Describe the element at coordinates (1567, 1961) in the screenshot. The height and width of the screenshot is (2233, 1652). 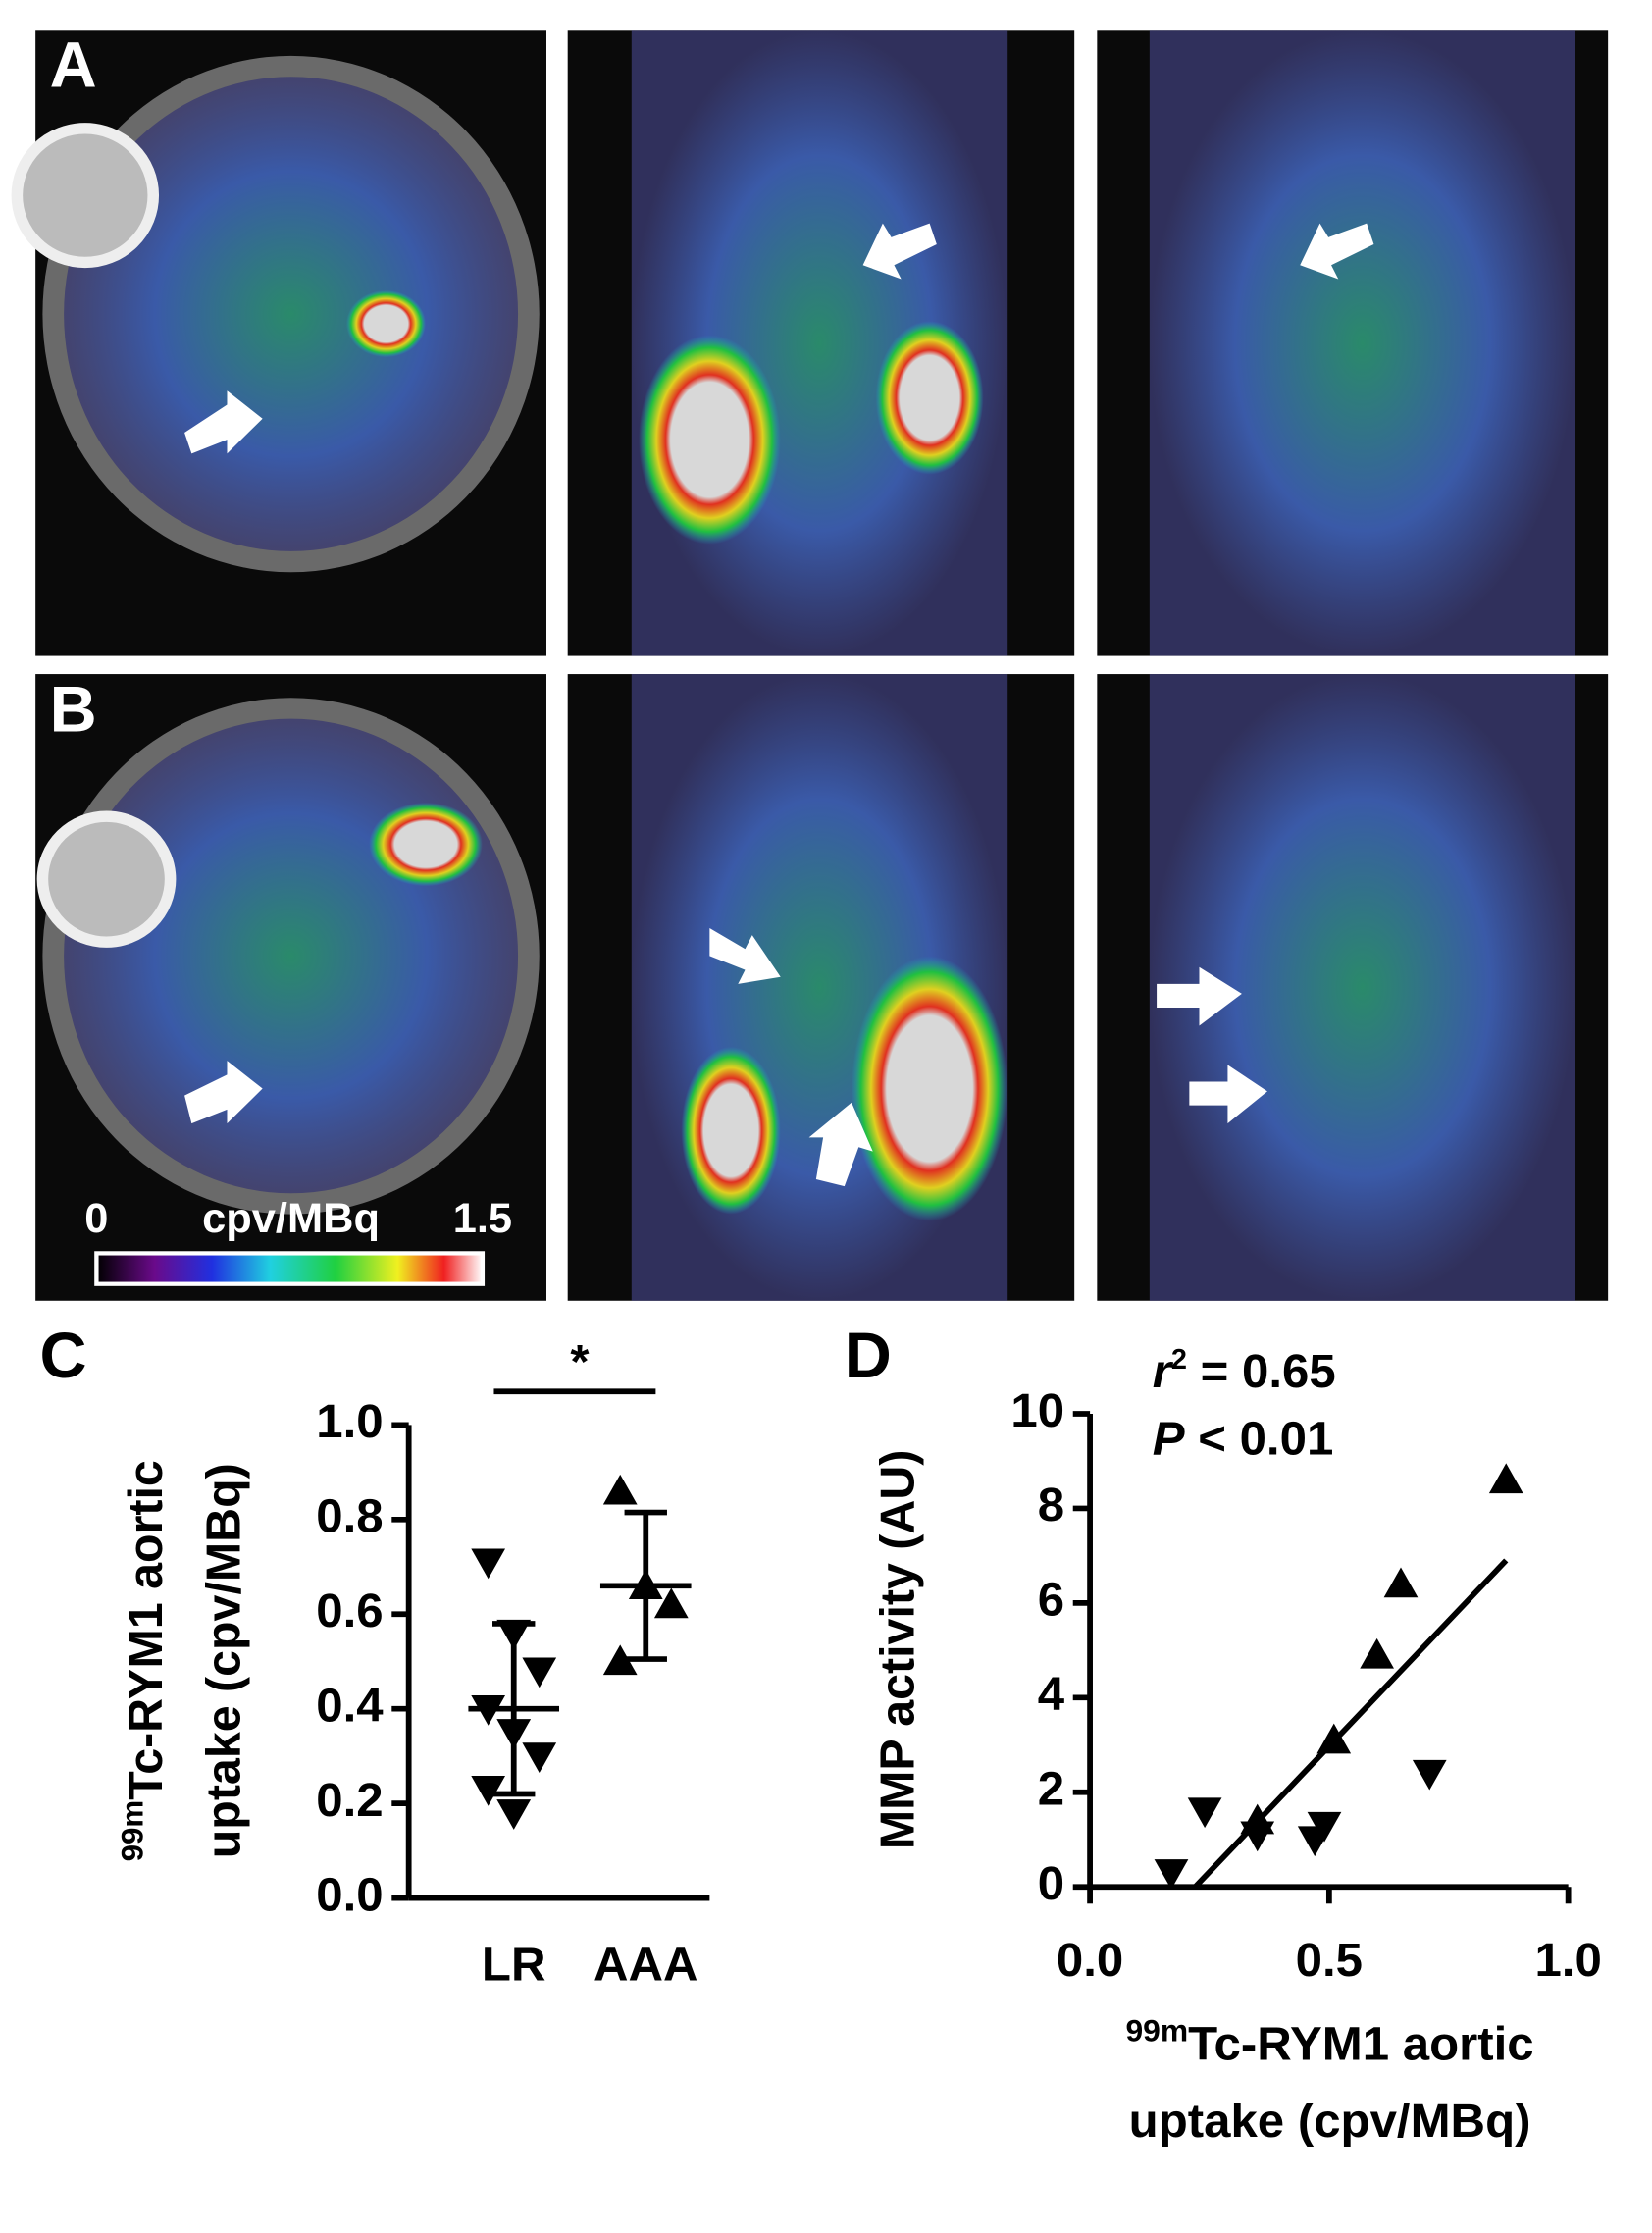
I see `x-tick-label: 1.0` at that location.